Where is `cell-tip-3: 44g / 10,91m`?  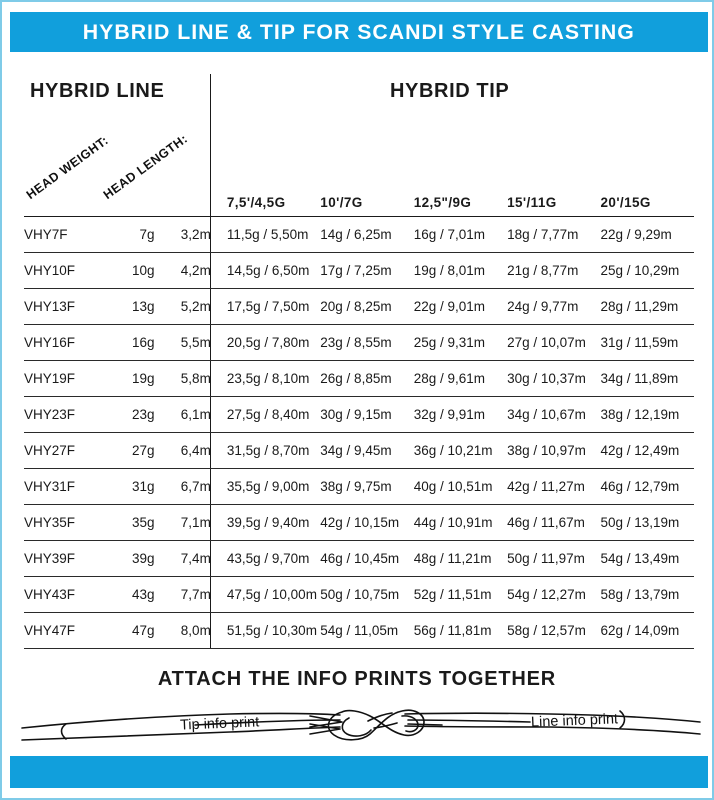 cell-tip-3: 44g / 10,91m is located at coordinates (453, 522).